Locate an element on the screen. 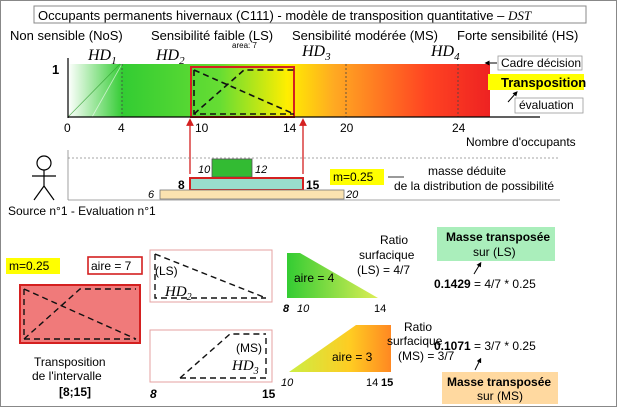 The width and height of the screenshot is (617, 412). mass-ms-arrow is located at coordinates (478, 364).